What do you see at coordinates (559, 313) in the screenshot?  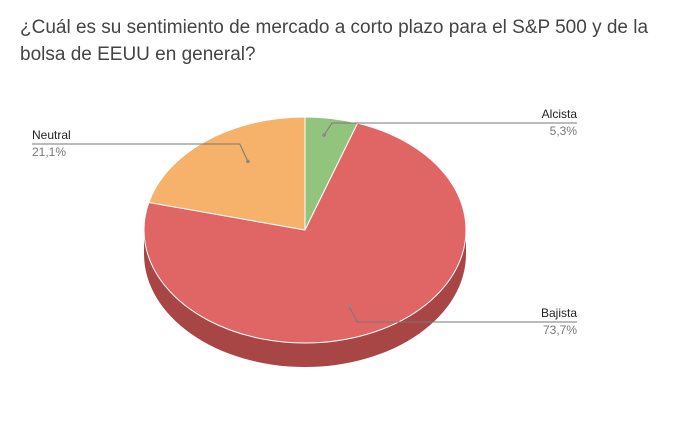 I see `slice-label-bajista: Bajista` at bounding box center [559, 313].